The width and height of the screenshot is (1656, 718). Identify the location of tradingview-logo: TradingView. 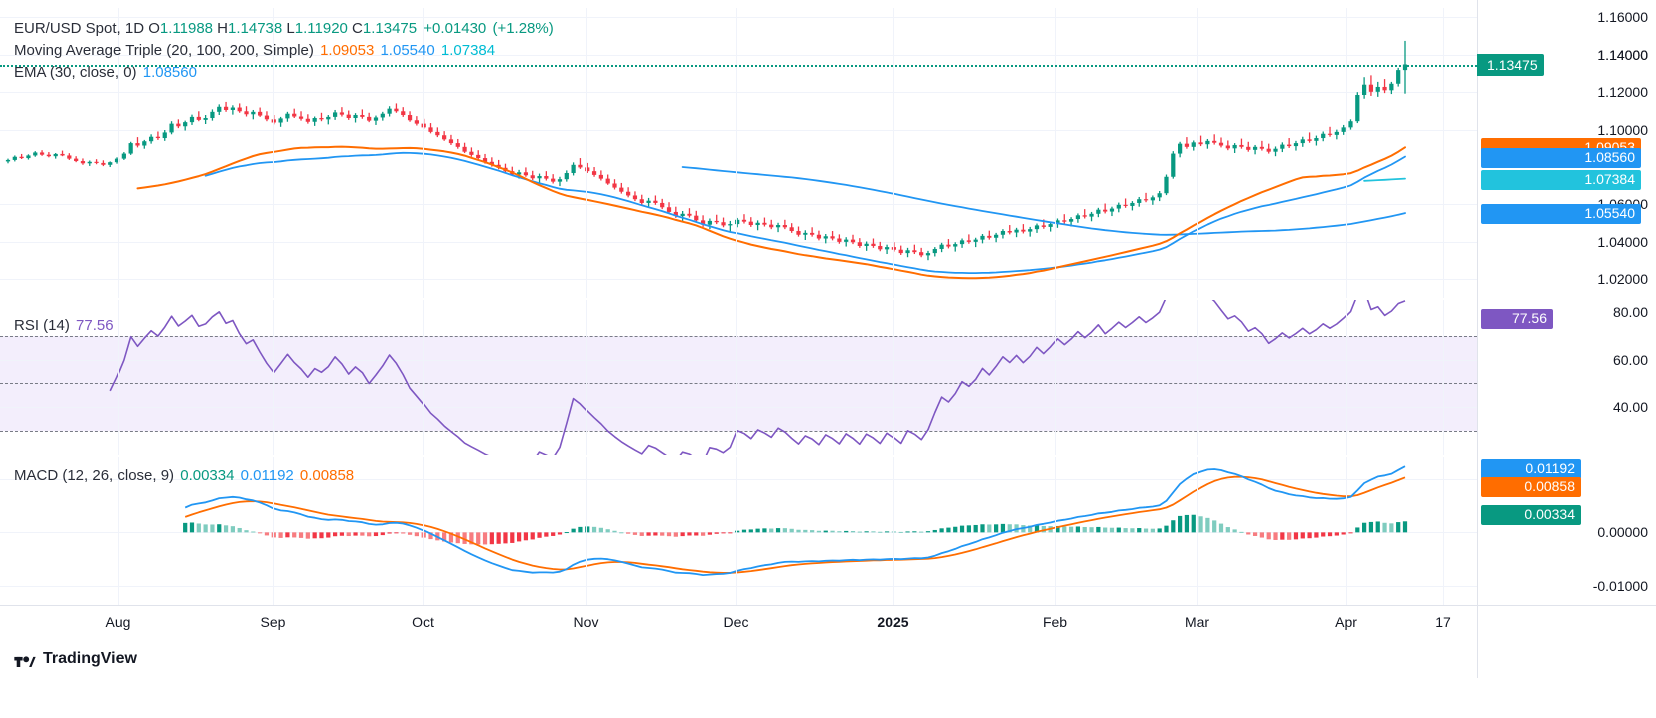
(75, 659).